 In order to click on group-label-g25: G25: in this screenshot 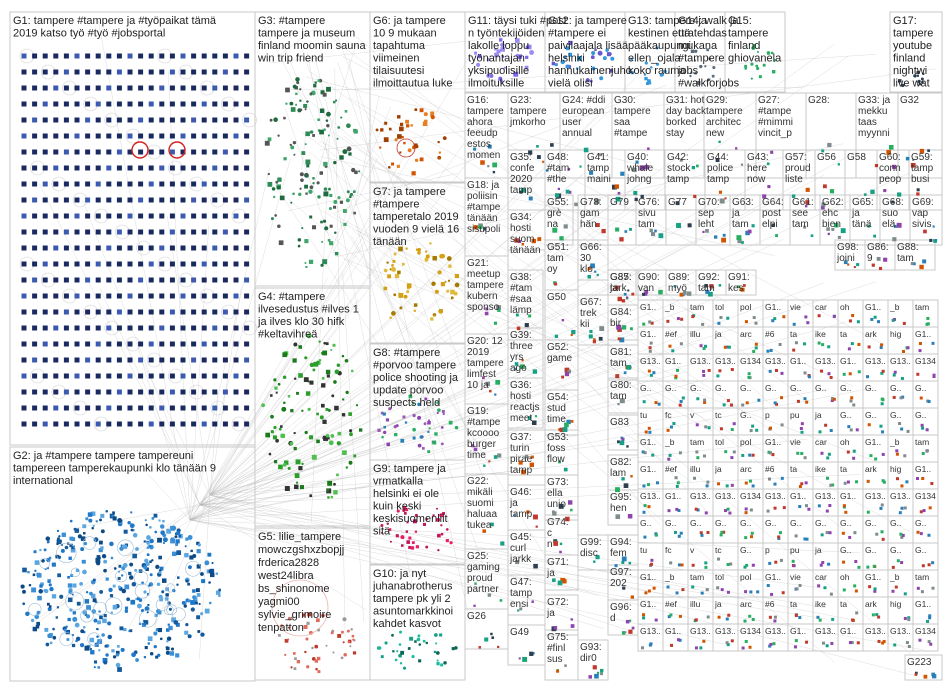, I will do `click(478, 556)`.